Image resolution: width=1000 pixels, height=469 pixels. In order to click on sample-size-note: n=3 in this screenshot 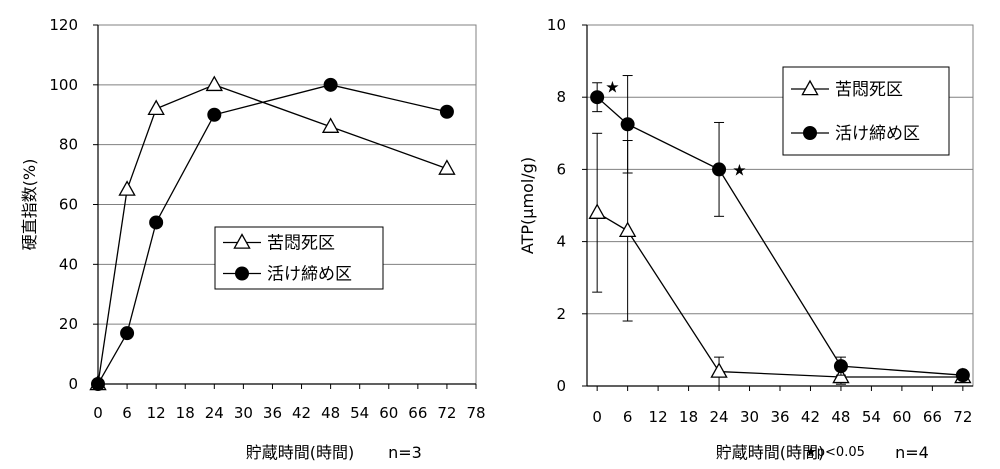, I will do `click(405, 452)`.